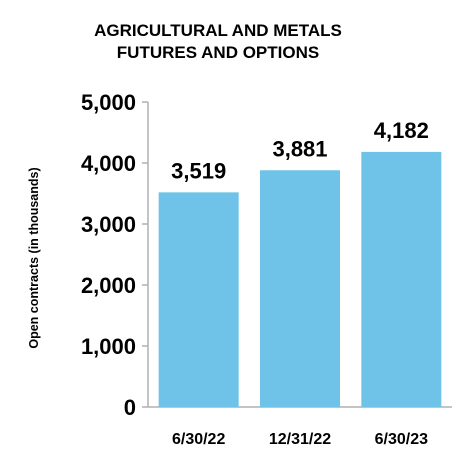  I want to click on bar-value-label: 3,519, so click(198, 170).